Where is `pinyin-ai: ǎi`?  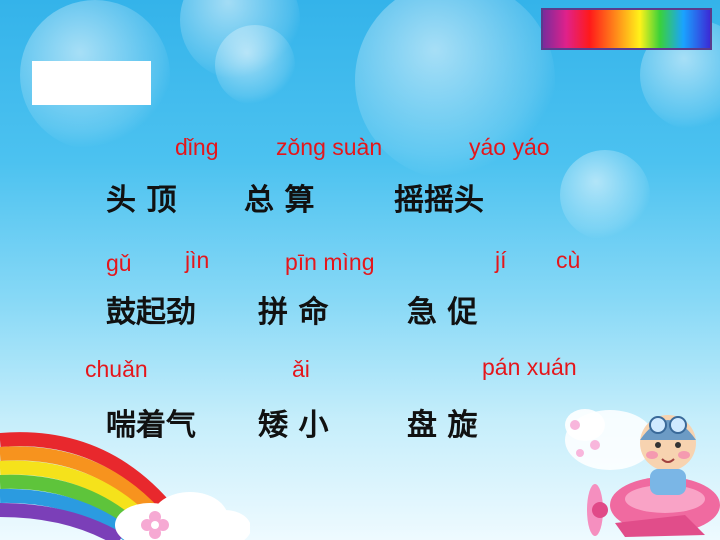
pinyin-ai: ǎi is located at coordinates (301, 369).